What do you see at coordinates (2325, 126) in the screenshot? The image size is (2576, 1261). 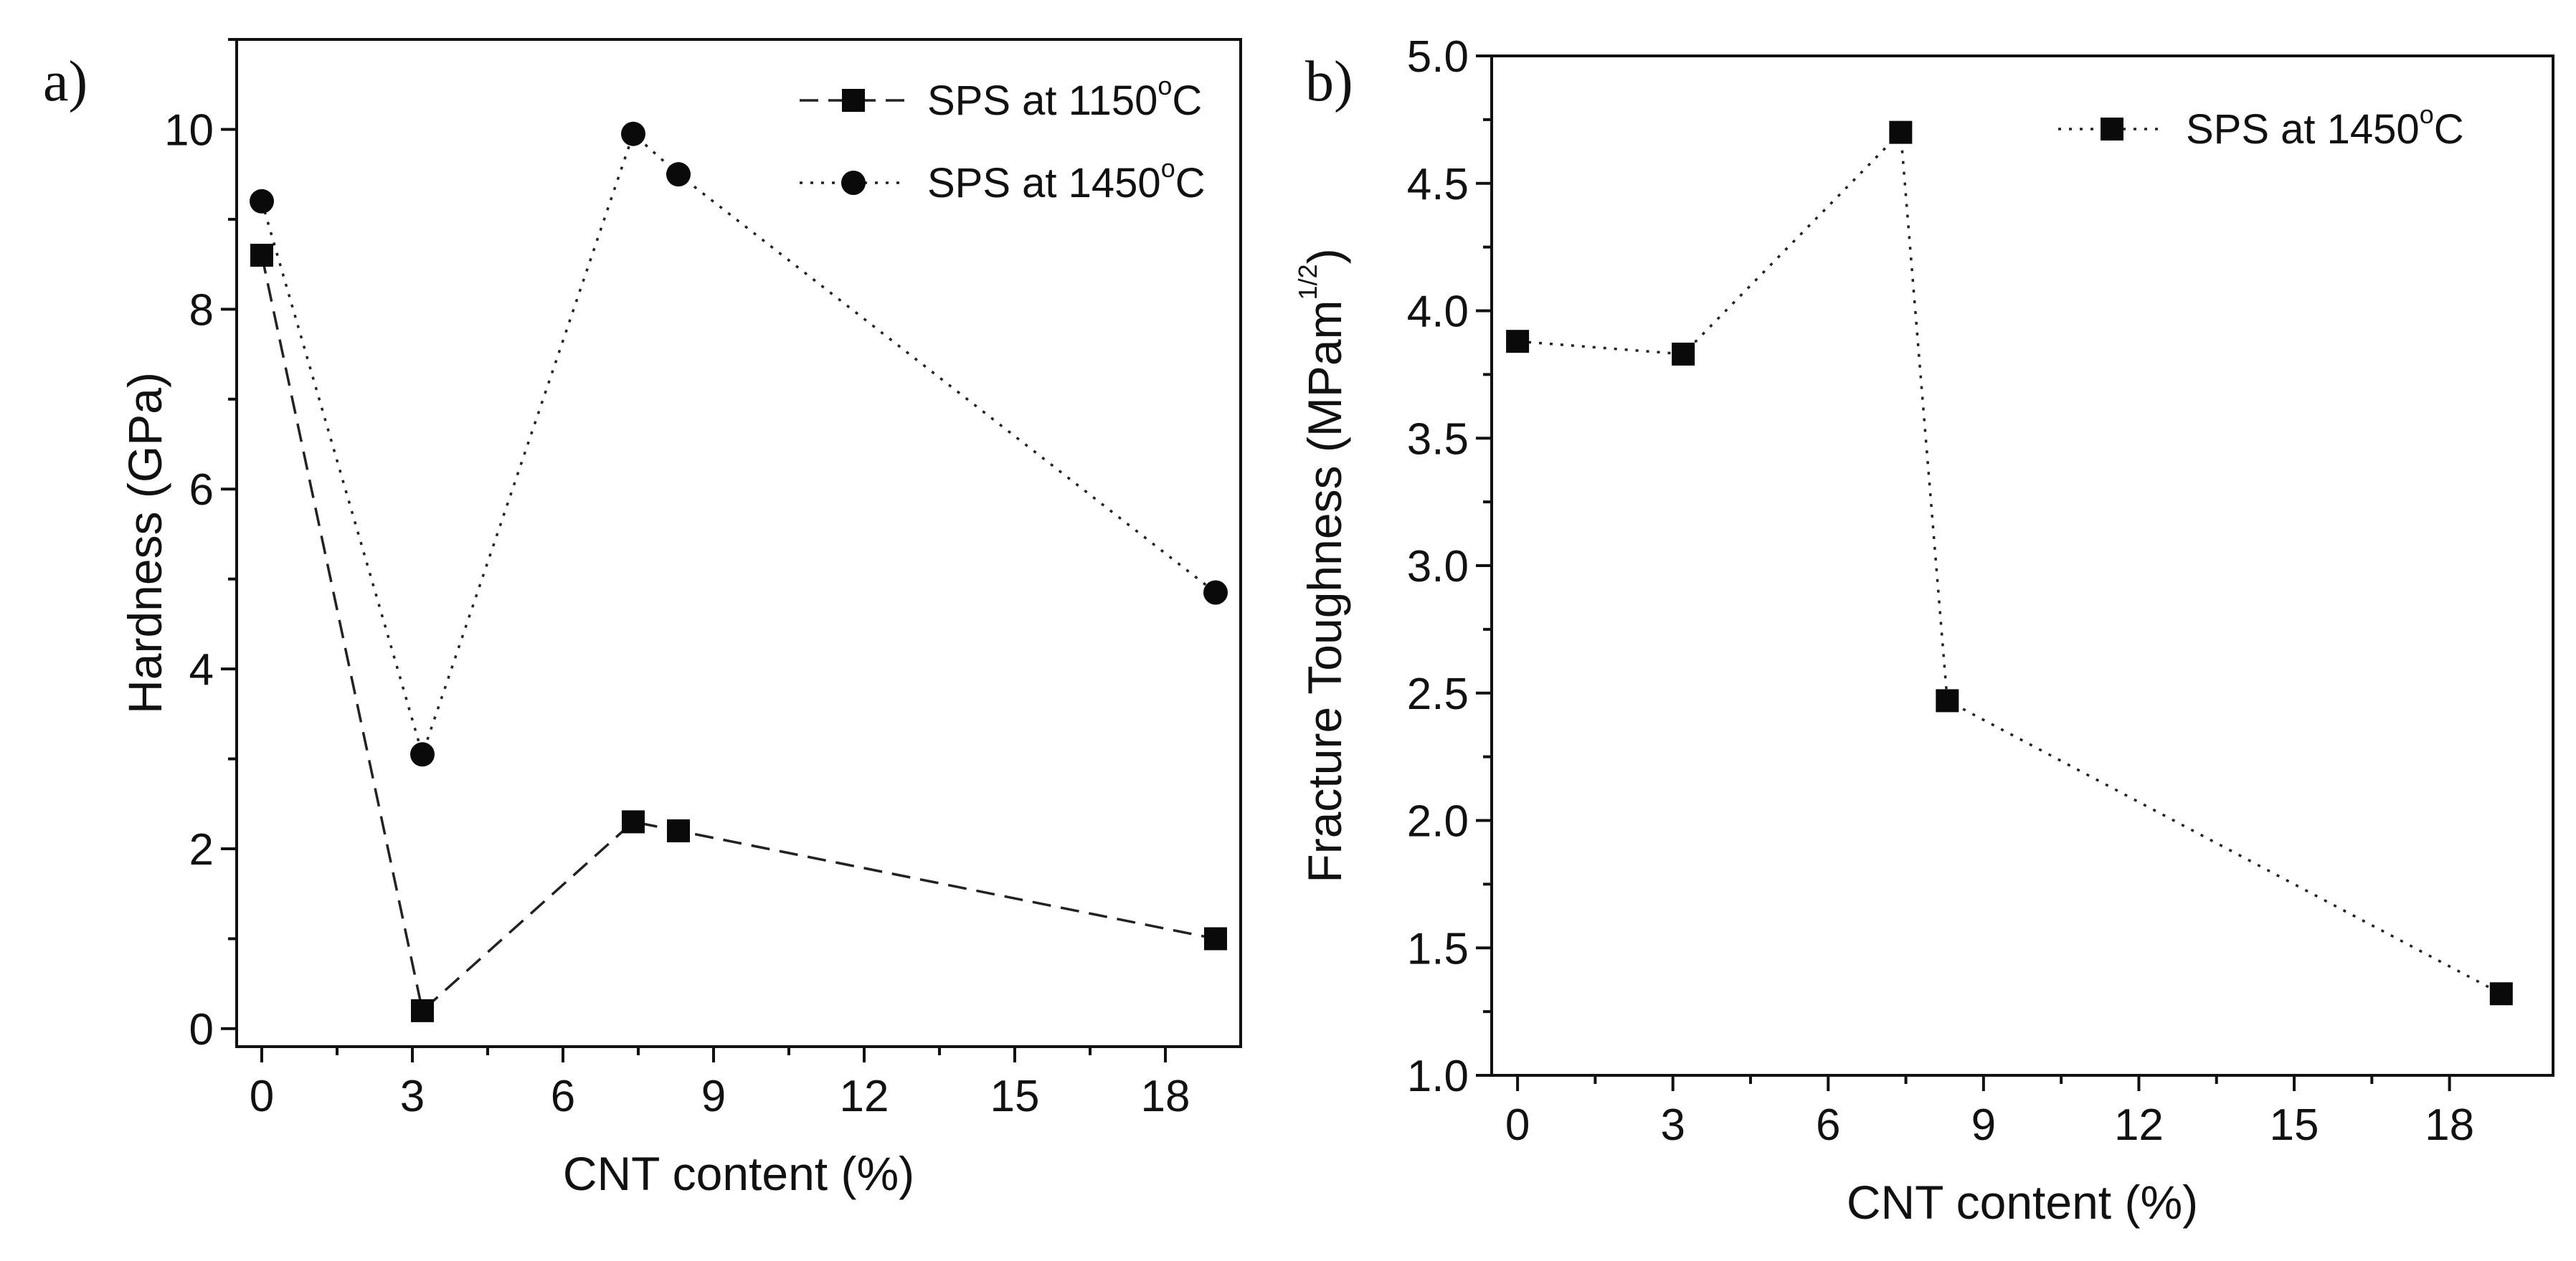 I see `legend-label-1: SPS at 1450oC` at bounding box center [2325, 126].